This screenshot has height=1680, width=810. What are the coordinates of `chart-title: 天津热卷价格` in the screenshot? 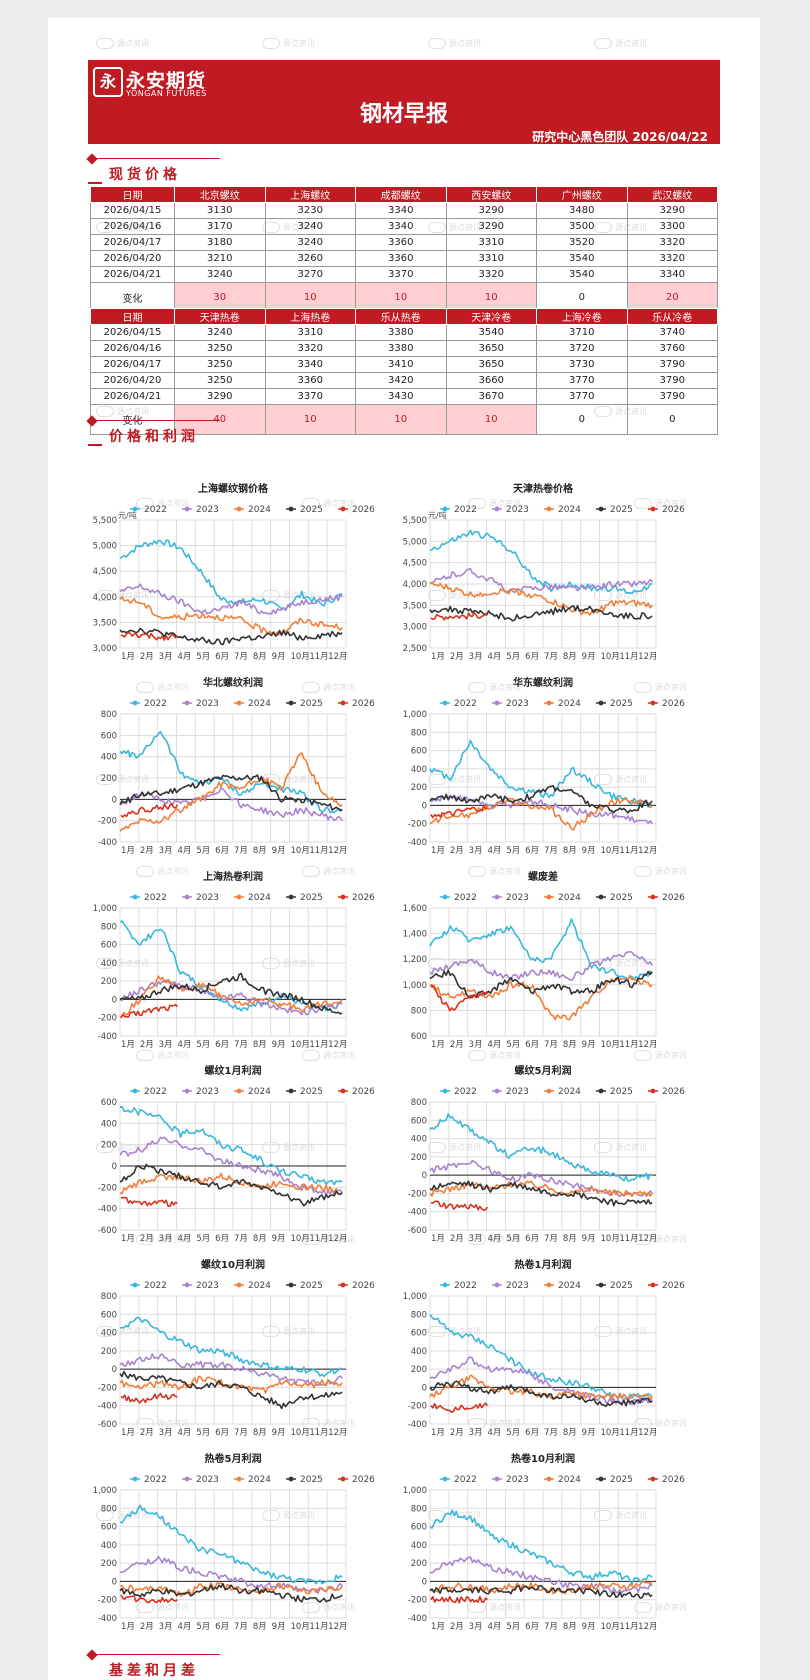 It's located at (543, 488).